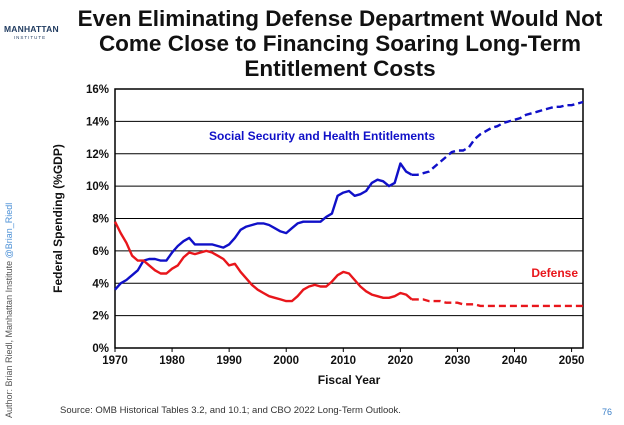 The image size is (624, 425). I want to click on logo-name: MANHATTAN, so click(31, 29).